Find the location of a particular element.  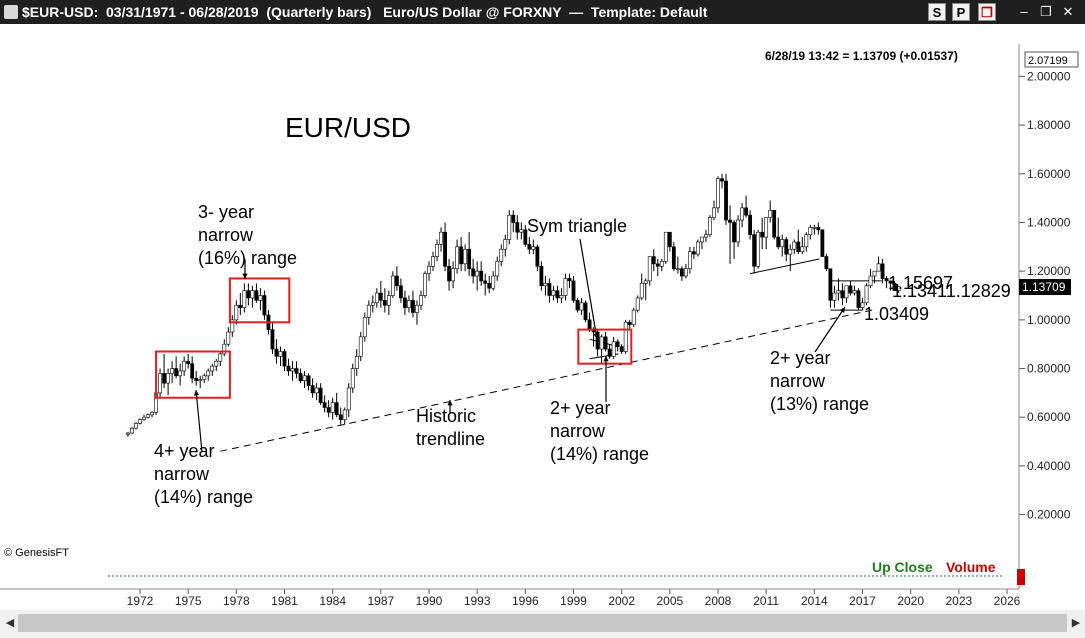

x-tick-label: 2002 is located at coordinates (621, 601).